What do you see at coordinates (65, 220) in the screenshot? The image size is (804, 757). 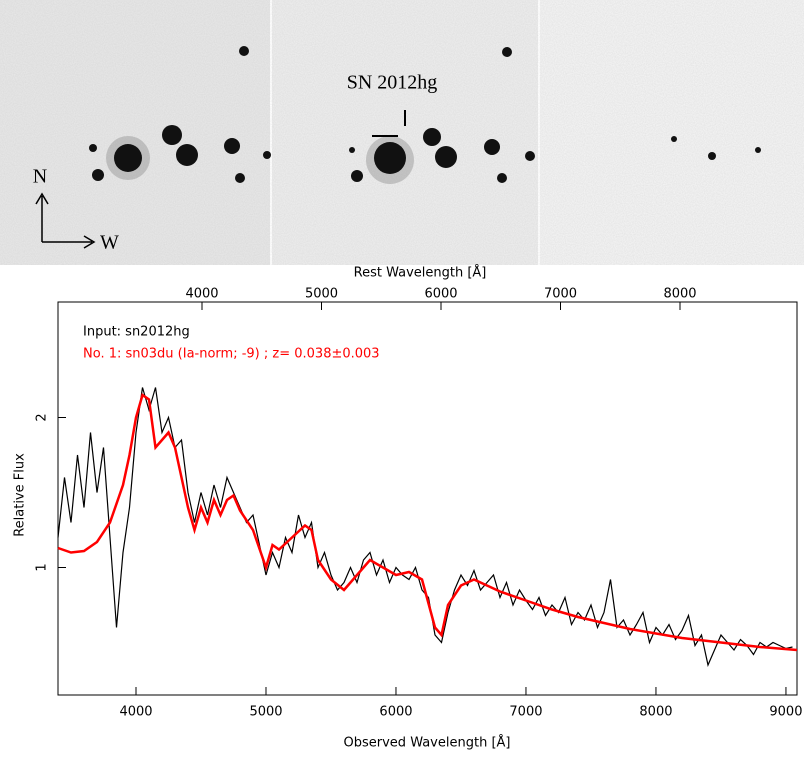 I see `compass` at bounding box center [65, 220].